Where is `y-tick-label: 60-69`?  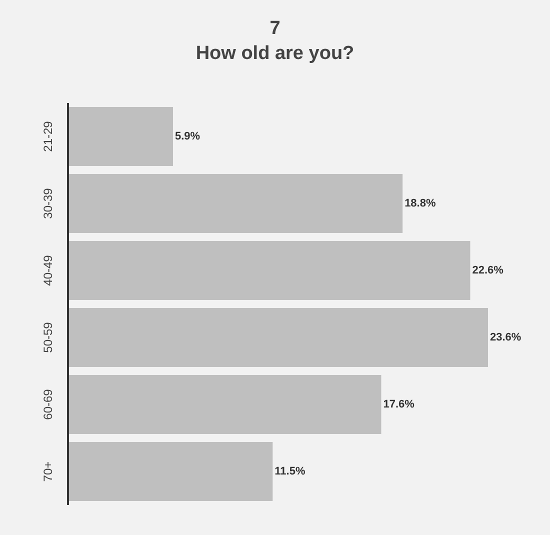 y-tick-label: 60-69 is located at coordinates (48, 404).